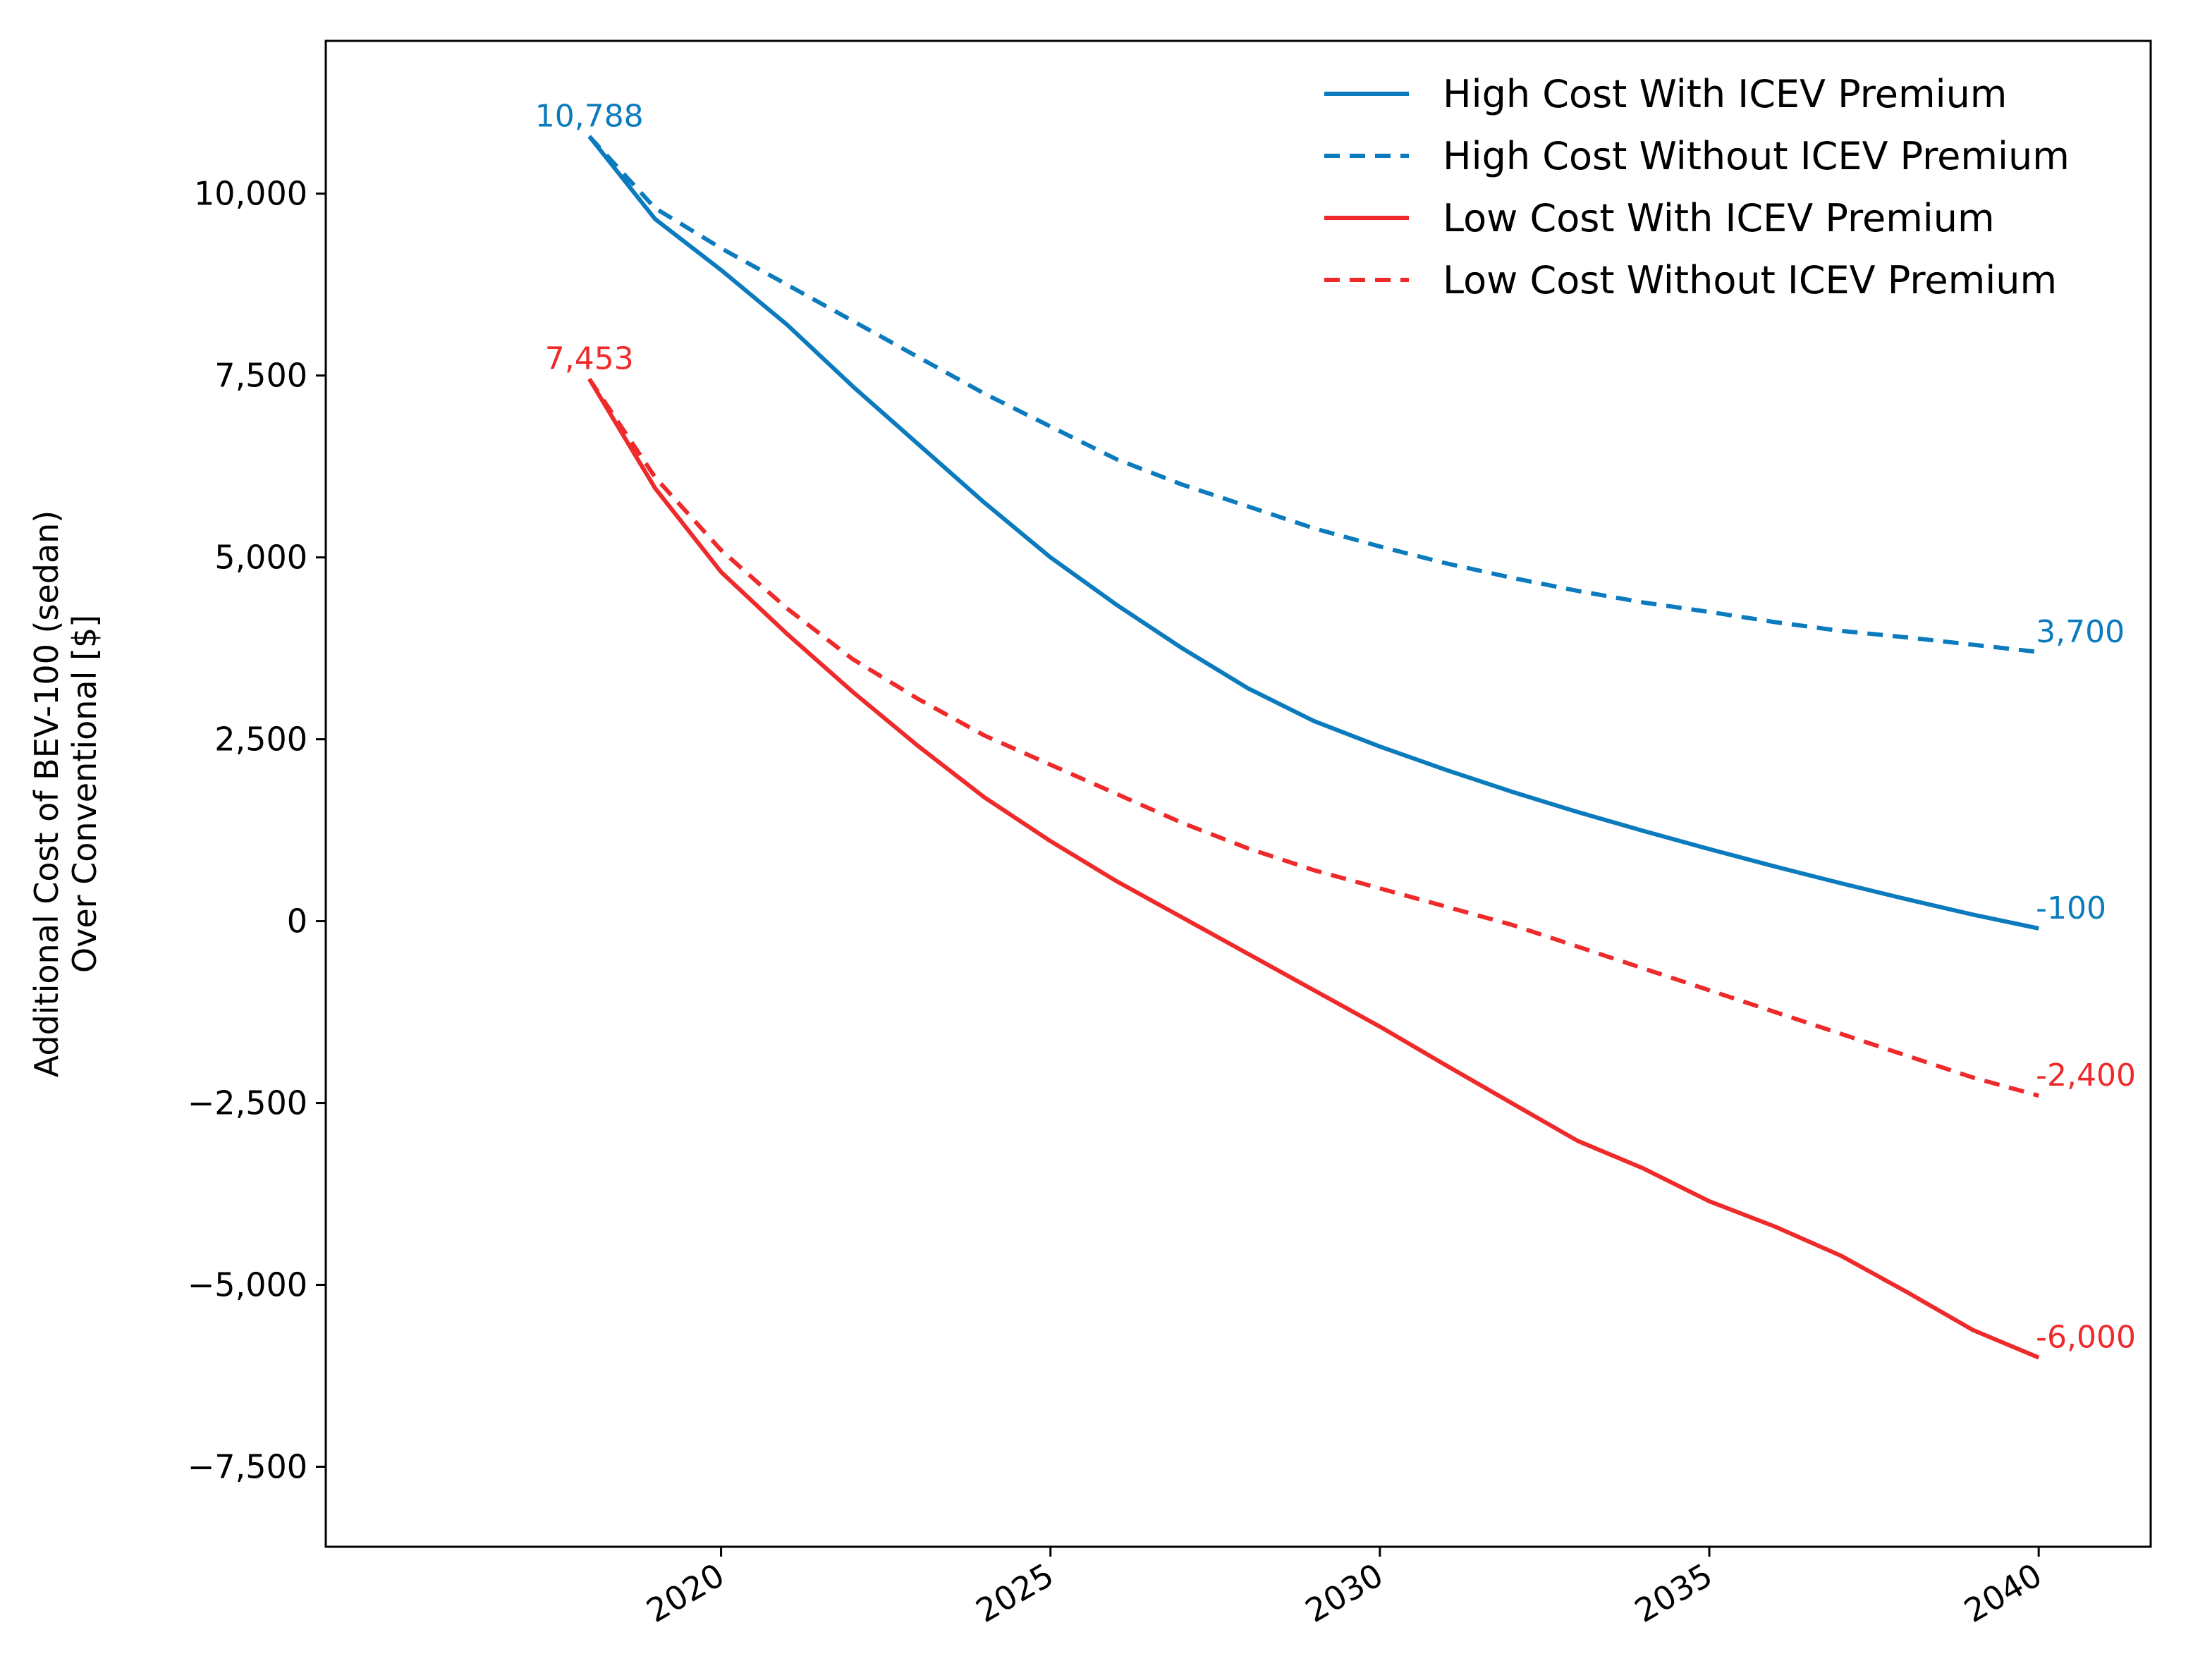  I want to click on data-label: 10,788, so click(589, 116).